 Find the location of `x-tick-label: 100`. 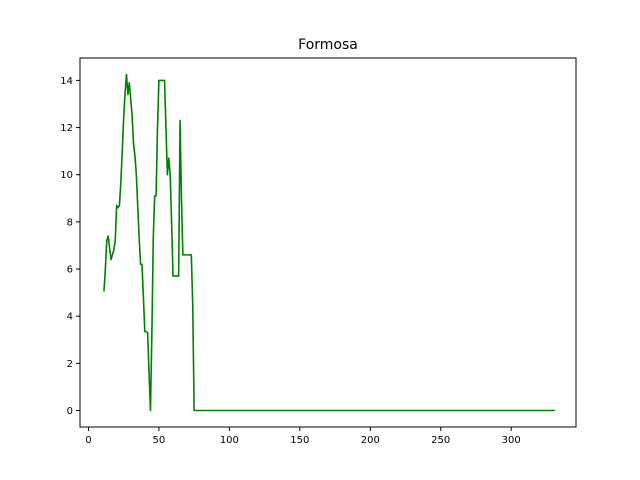

x-tick-label: 100 is located at coordinates (229, 440).